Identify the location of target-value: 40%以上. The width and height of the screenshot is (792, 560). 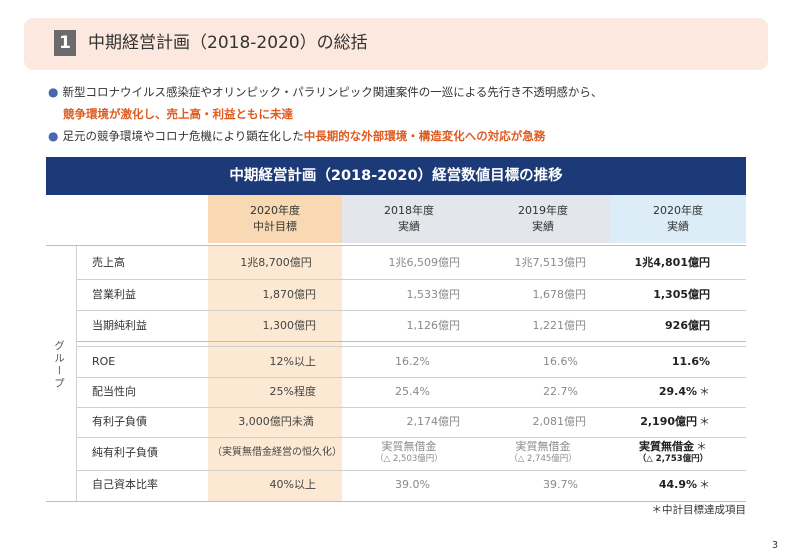
(292, 484).